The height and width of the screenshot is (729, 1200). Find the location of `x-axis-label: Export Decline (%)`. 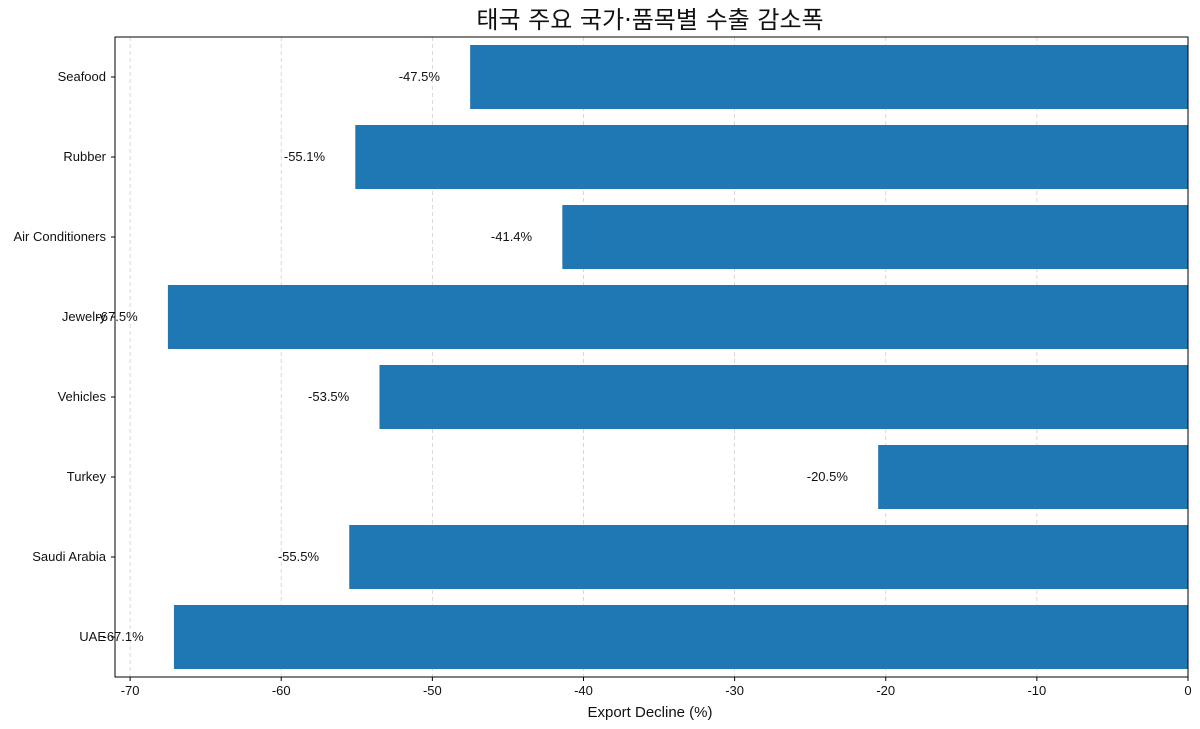

x-axis-label: Export Decline (%) is located at coordinates (649, 712).